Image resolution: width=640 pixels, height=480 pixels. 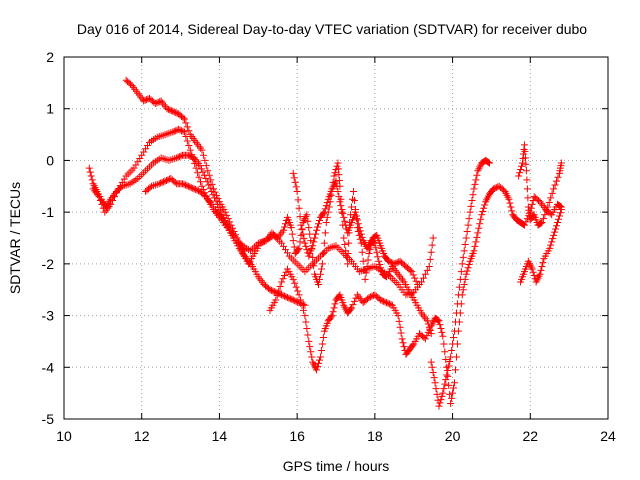 I want to click on x-tick-label: 22, so click(x=530, y=436).